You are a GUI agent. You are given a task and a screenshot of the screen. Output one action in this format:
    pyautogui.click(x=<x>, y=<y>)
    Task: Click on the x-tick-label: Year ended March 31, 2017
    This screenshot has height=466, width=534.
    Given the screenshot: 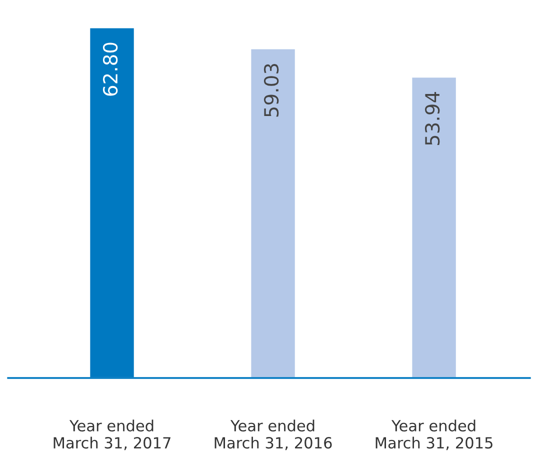 What is the action you would take?
    pyautogui.click(x=112, y=435)
    